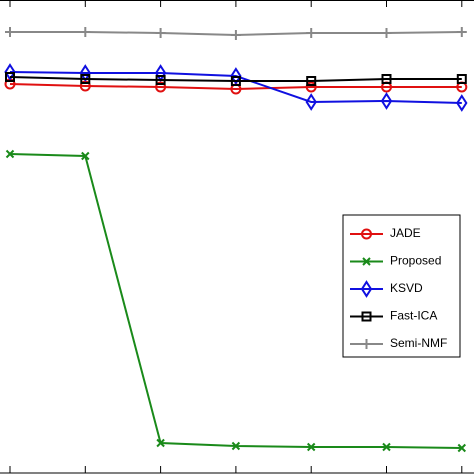  Describe the element at coordinates (405, 233) in the screenshot. I see `legend-label: JADE` at that location.